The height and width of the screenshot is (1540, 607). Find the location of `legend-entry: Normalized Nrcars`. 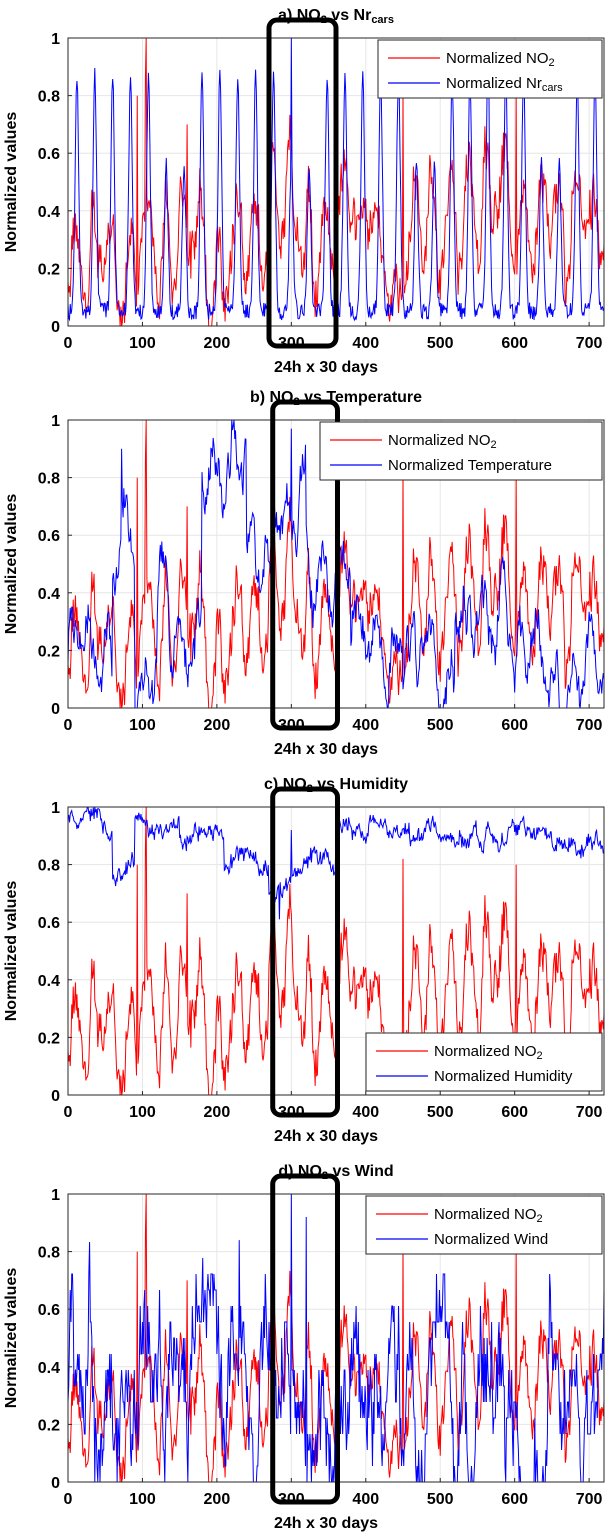

legend-entry: Normalized Nrcars is located at coordinates (504, 84).